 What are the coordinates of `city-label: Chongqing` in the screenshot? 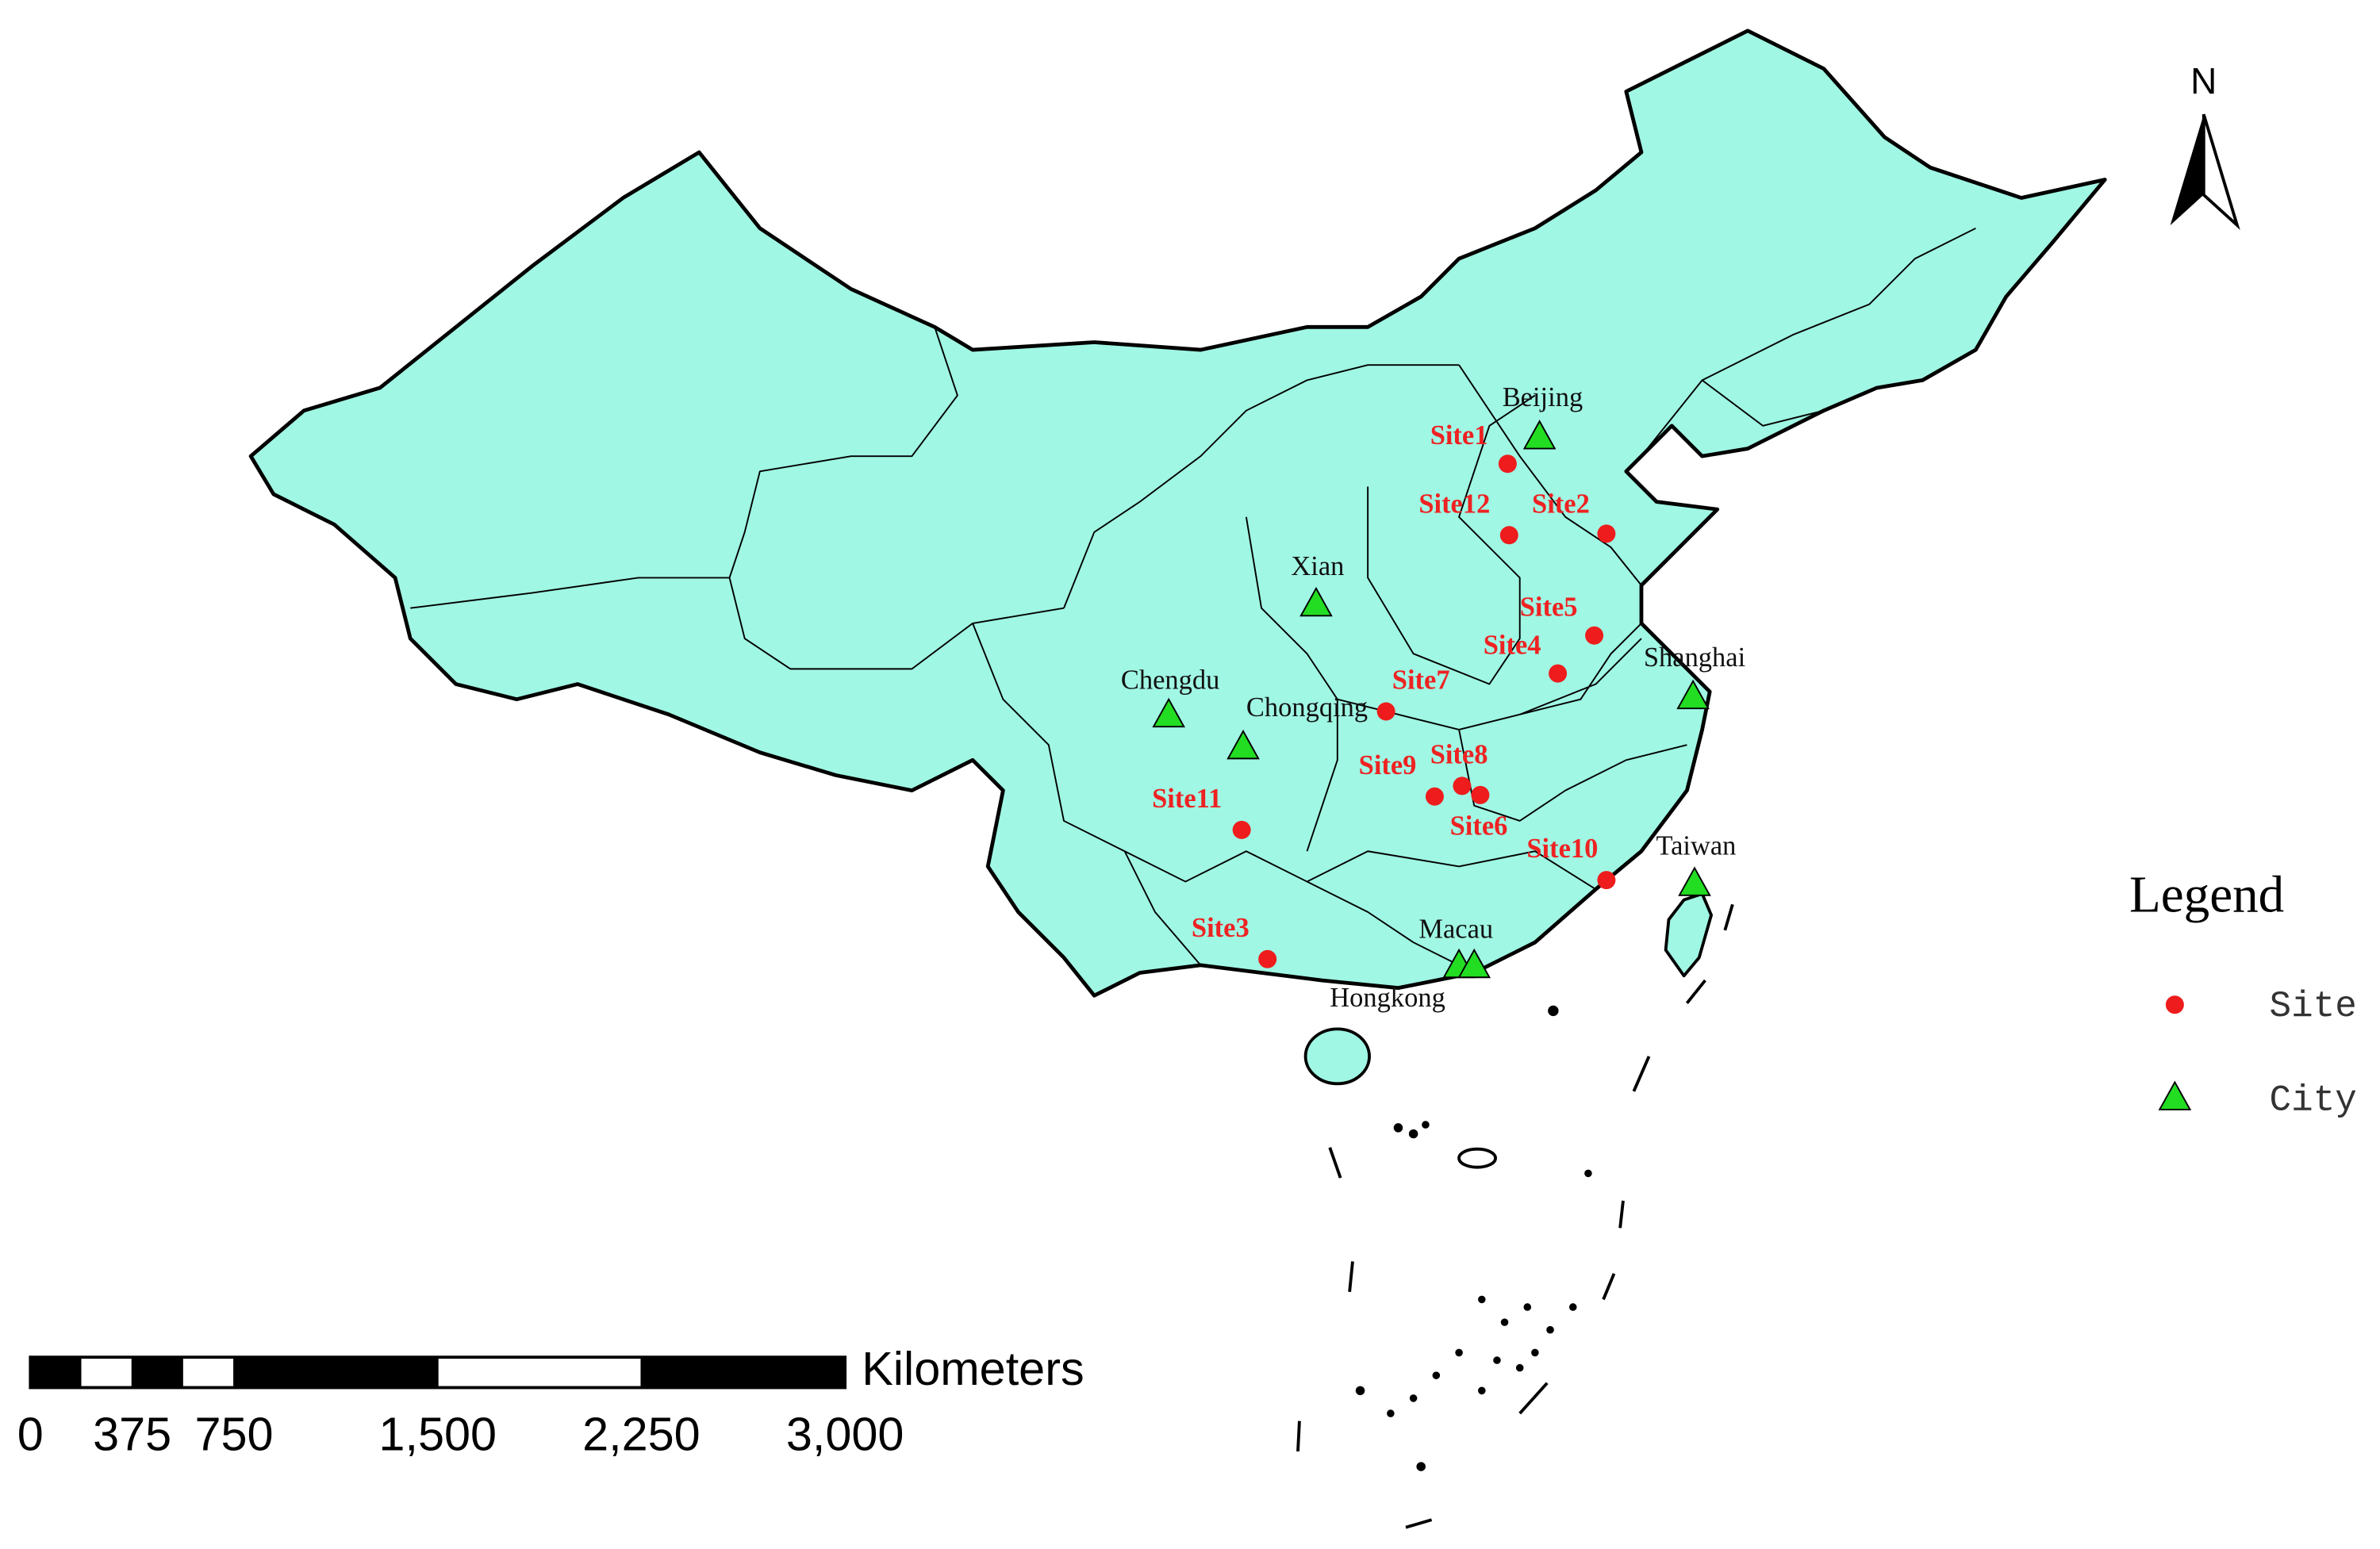 It's located at (1307, 707).